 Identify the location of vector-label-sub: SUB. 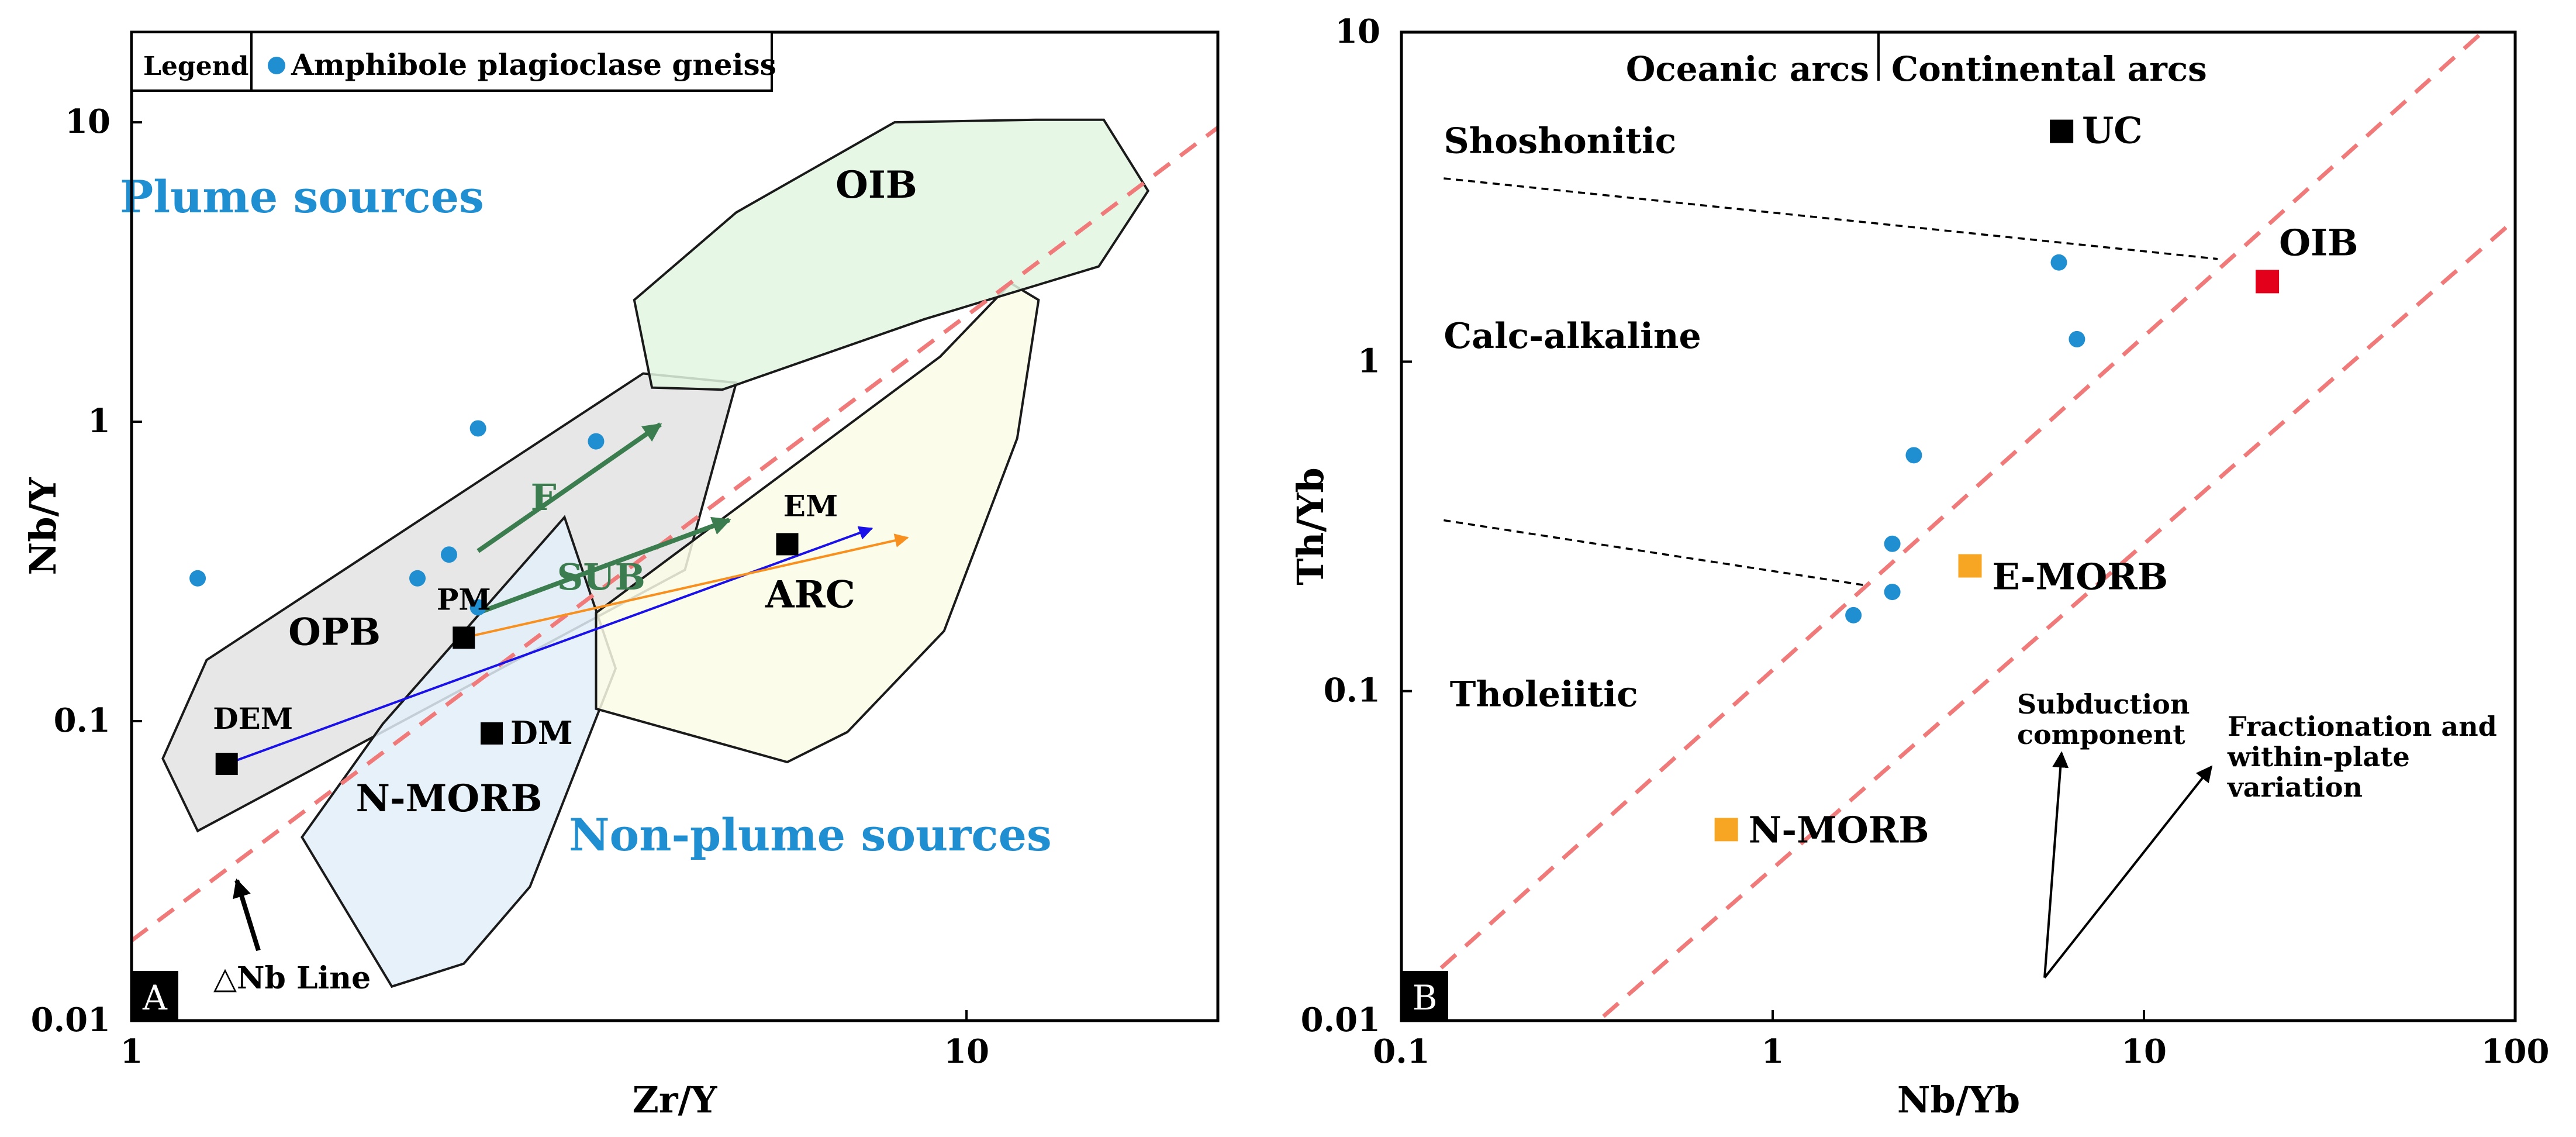
(601, 577).